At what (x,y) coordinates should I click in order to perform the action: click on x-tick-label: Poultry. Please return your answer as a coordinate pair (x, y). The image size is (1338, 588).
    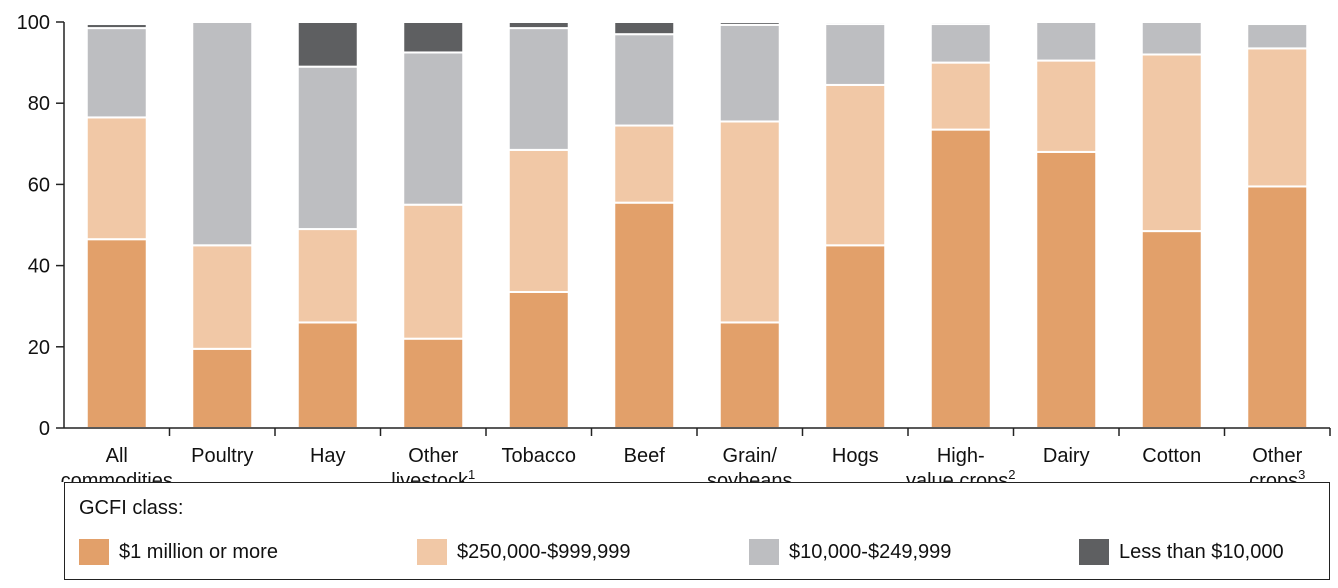
    Looking at the image, I should click on (222, 456).